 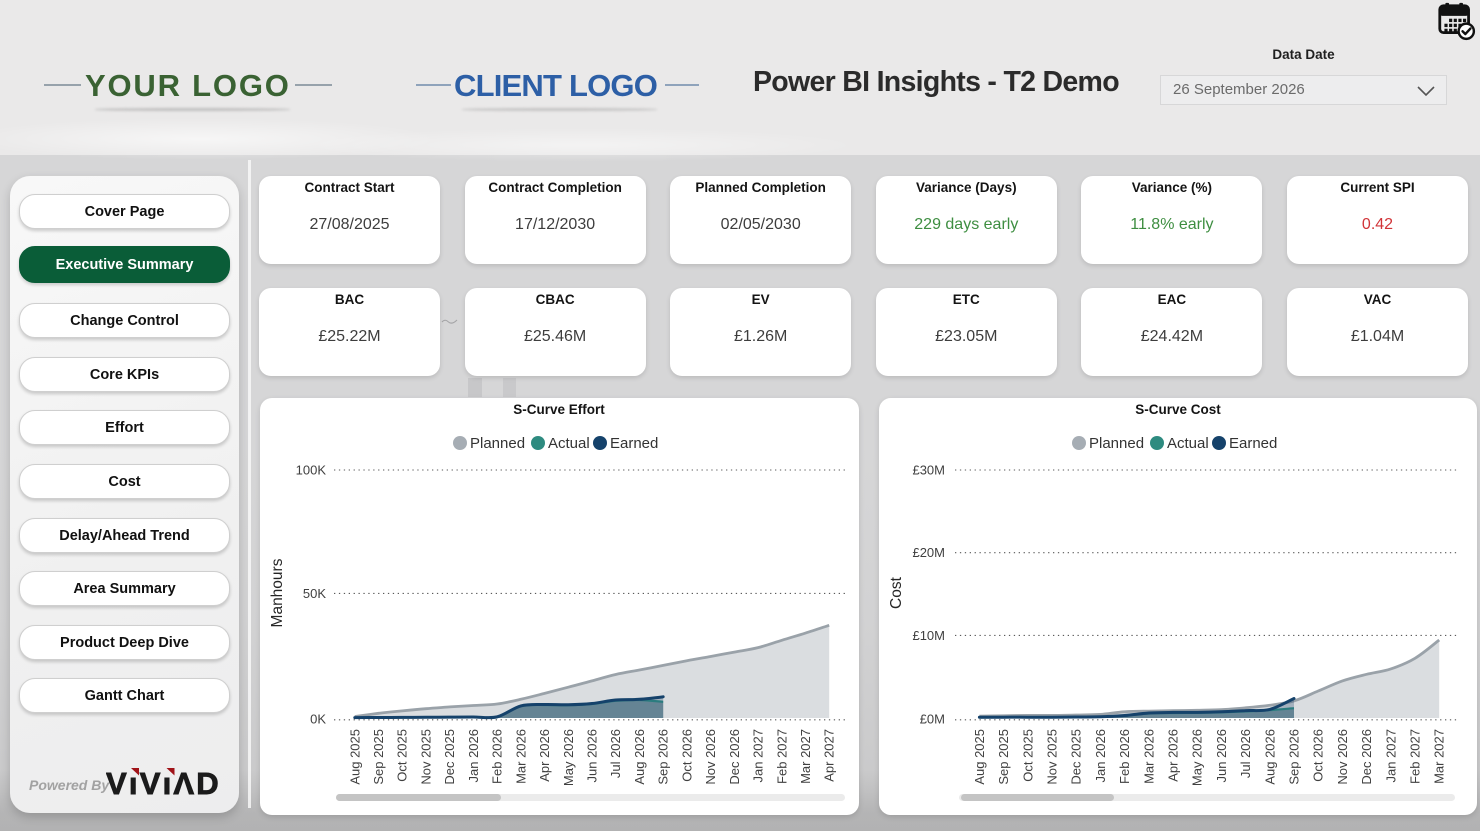 I want to click on svg-text: £0M, so click(x=932, y=718).